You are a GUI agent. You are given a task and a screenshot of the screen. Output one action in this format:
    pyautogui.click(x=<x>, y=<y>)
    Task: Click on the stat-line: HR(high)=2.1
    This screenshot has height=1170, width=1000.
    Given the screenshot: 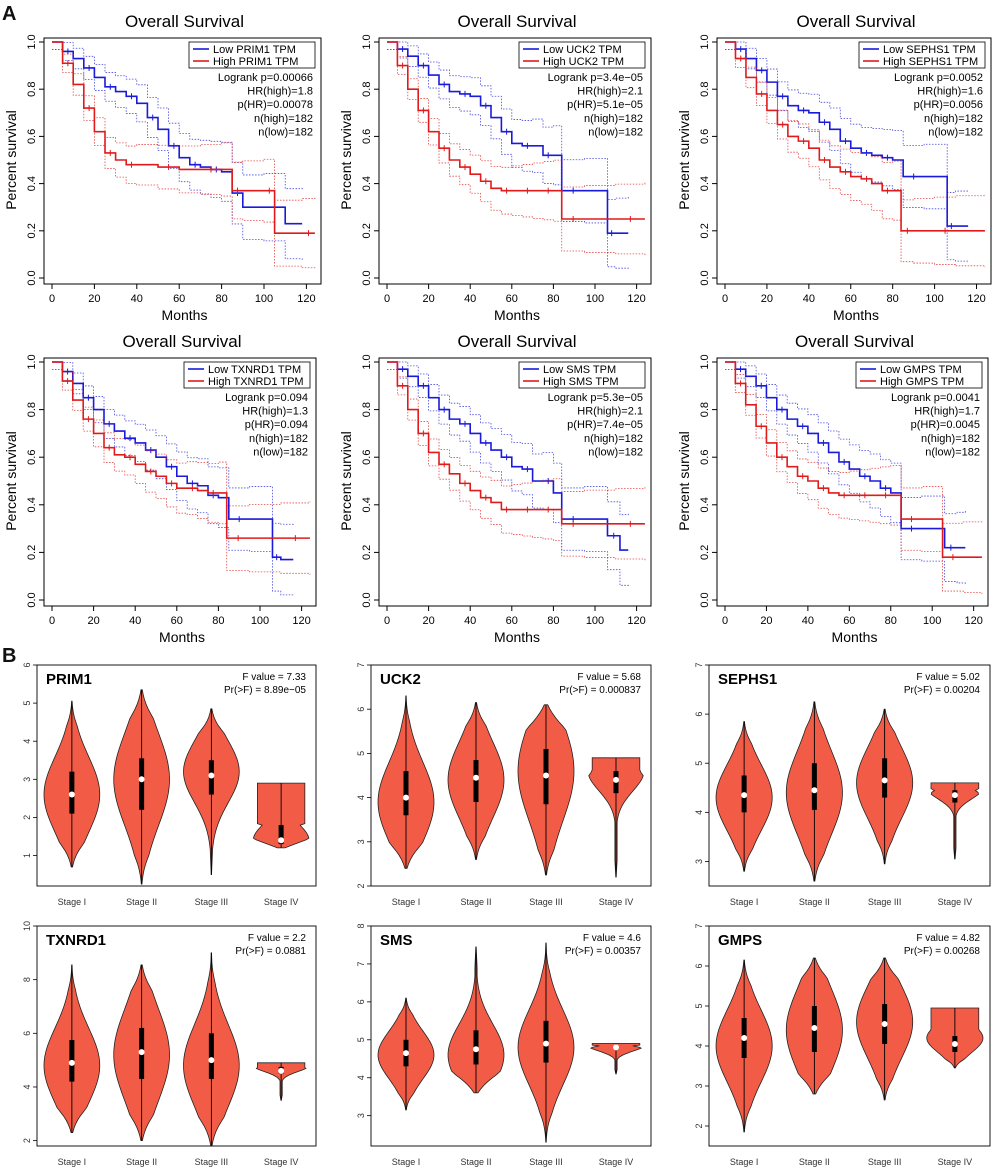 What is the action you would take?
    pyautogui.click(x=610, y=412)
    